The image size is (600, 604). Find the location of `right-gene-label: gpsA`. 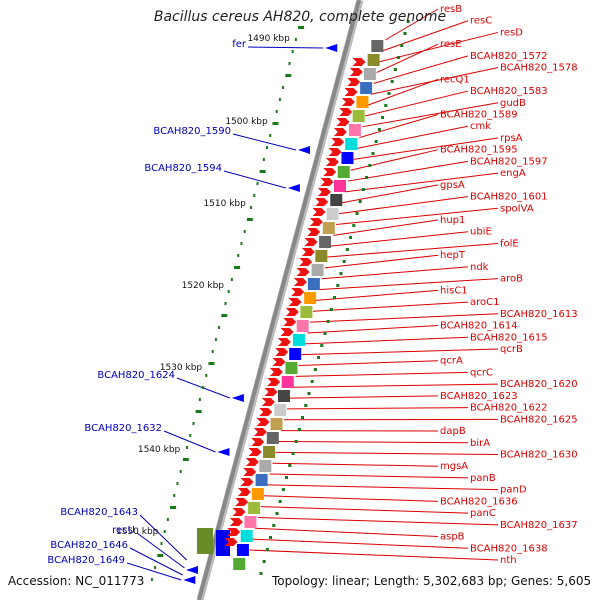

right-gene-label: gpsA is located at coordinates (452, 185).